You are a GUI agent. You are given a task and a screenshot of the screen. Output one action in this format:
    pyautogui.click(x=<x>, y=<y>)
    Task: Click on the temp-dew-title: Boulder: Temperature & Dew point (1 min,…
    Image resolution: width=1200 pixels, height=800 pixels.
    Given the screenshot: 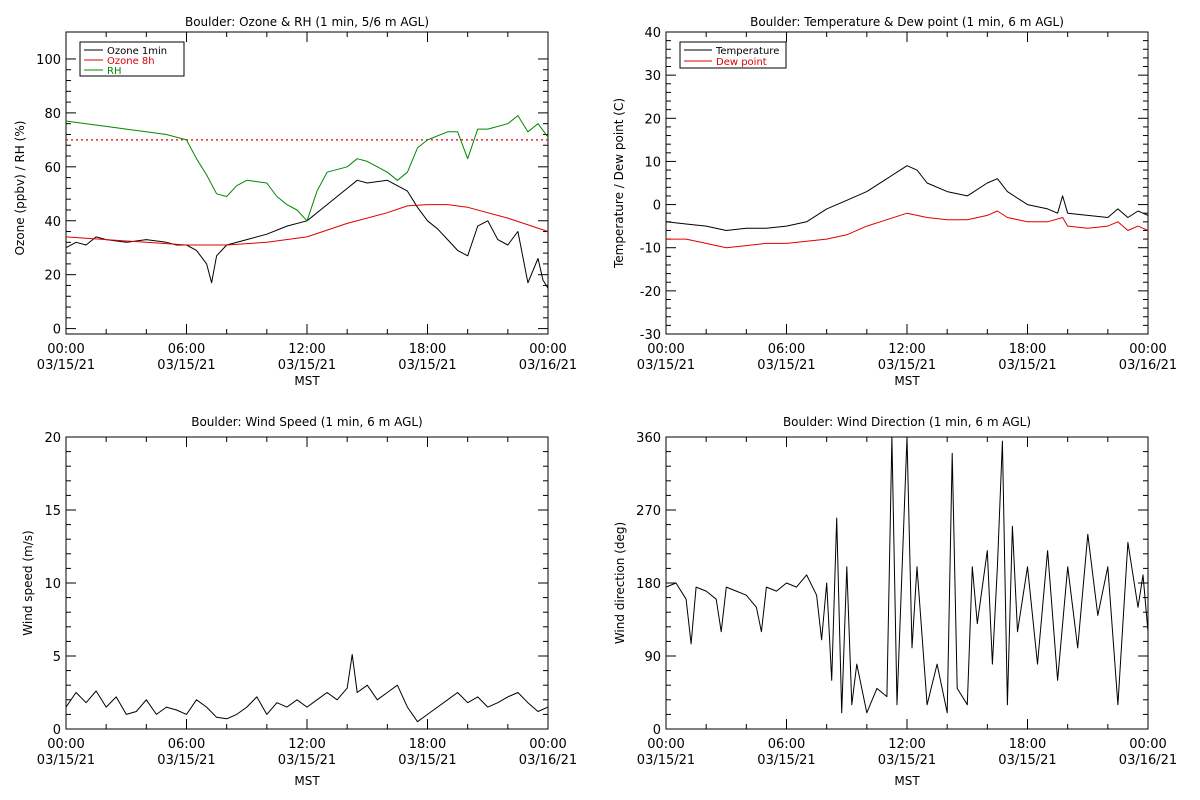 What is the action you would take?
    pyautogui.click(x=907, y=22)
    